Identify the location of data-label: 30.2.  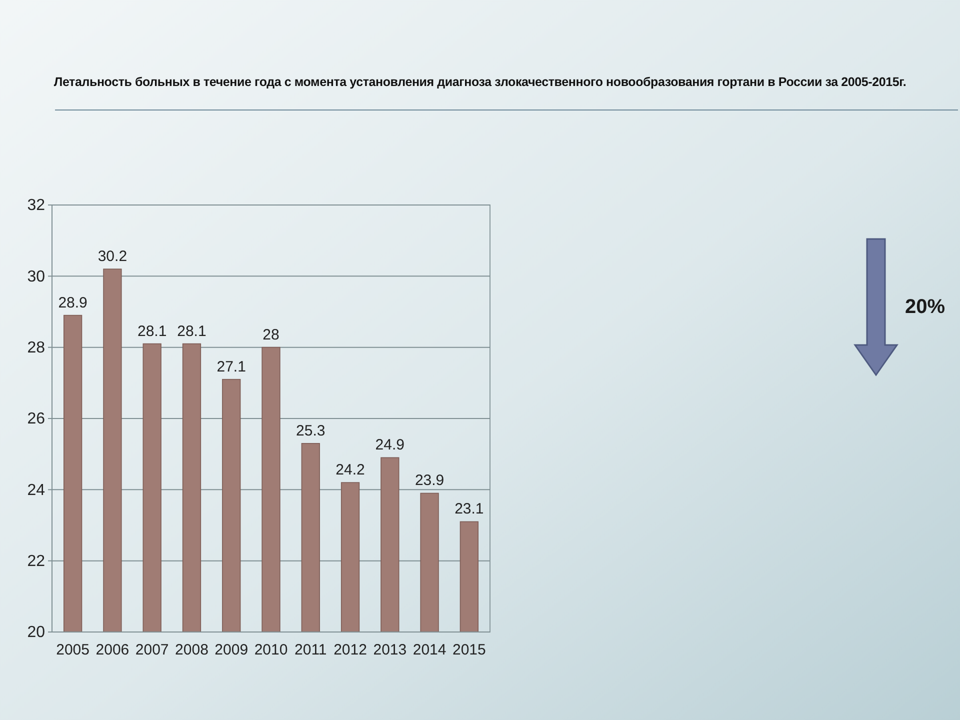
(113, 257).